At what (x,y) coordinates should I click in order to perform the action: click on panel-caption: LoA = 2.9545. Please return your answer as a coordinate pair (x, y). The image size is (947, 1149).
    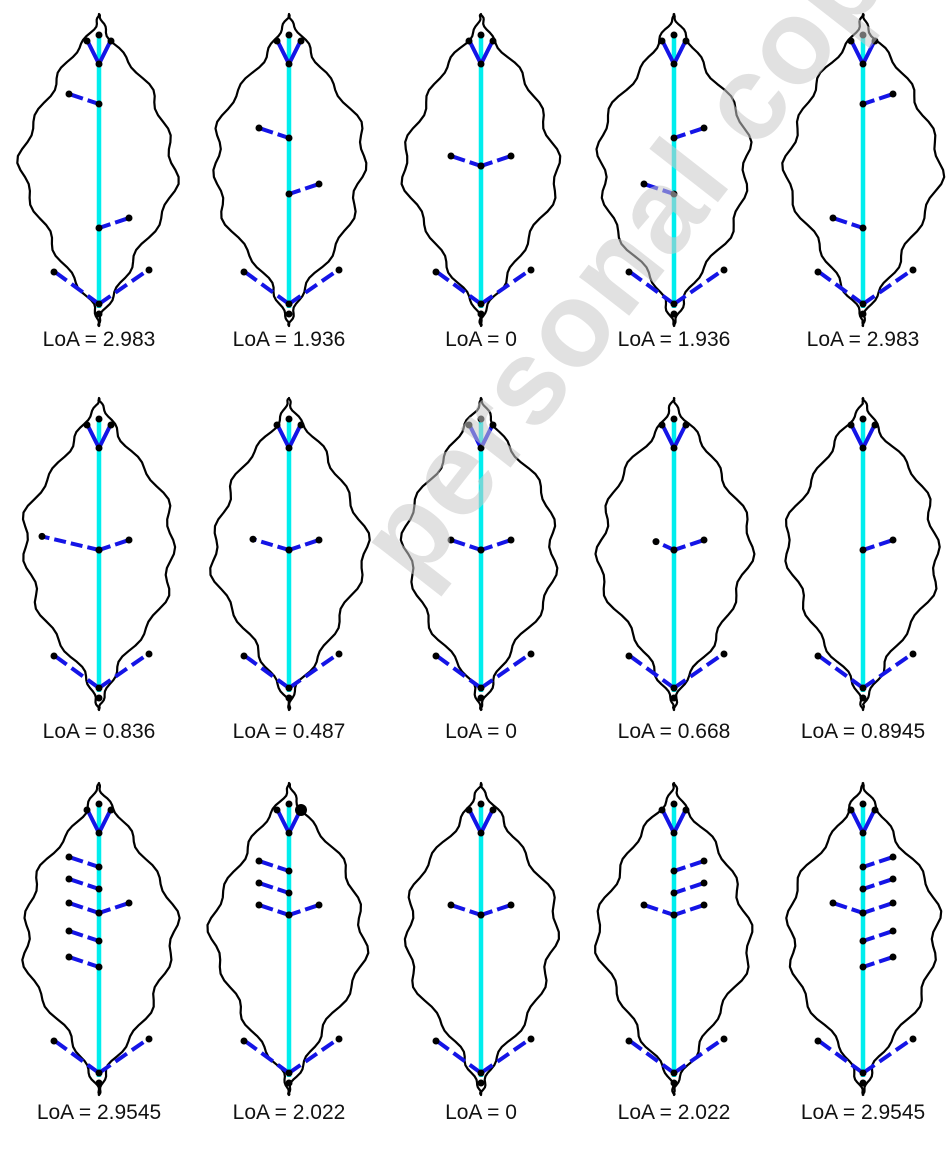
    Looking at the image, I should click on (99, 1112).